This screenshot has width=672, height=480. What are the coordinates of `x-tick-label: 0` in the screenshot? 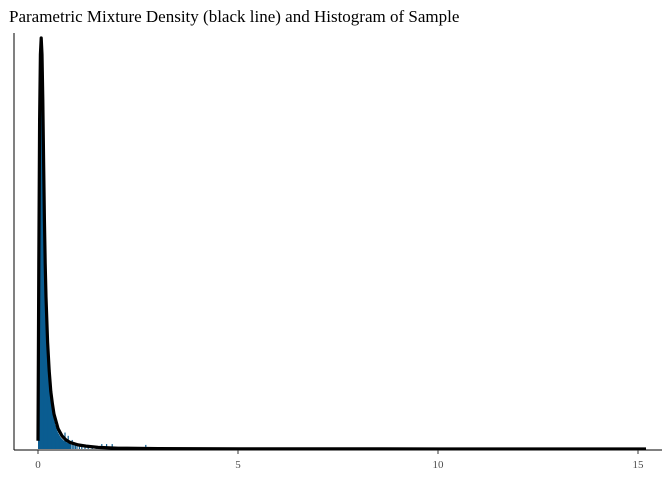 It's located at (38, 465).